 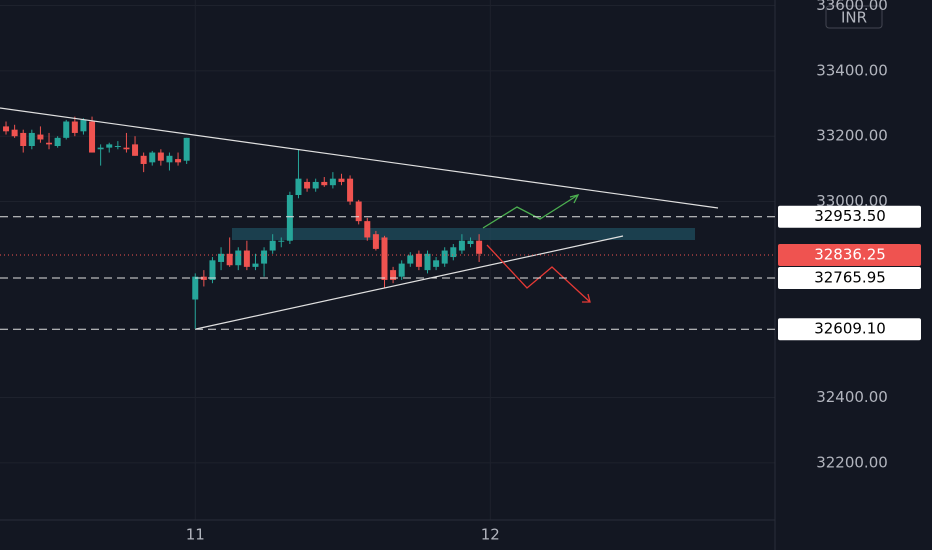 I want to click on level-label: 32609.10, so click(x=850, y=329).